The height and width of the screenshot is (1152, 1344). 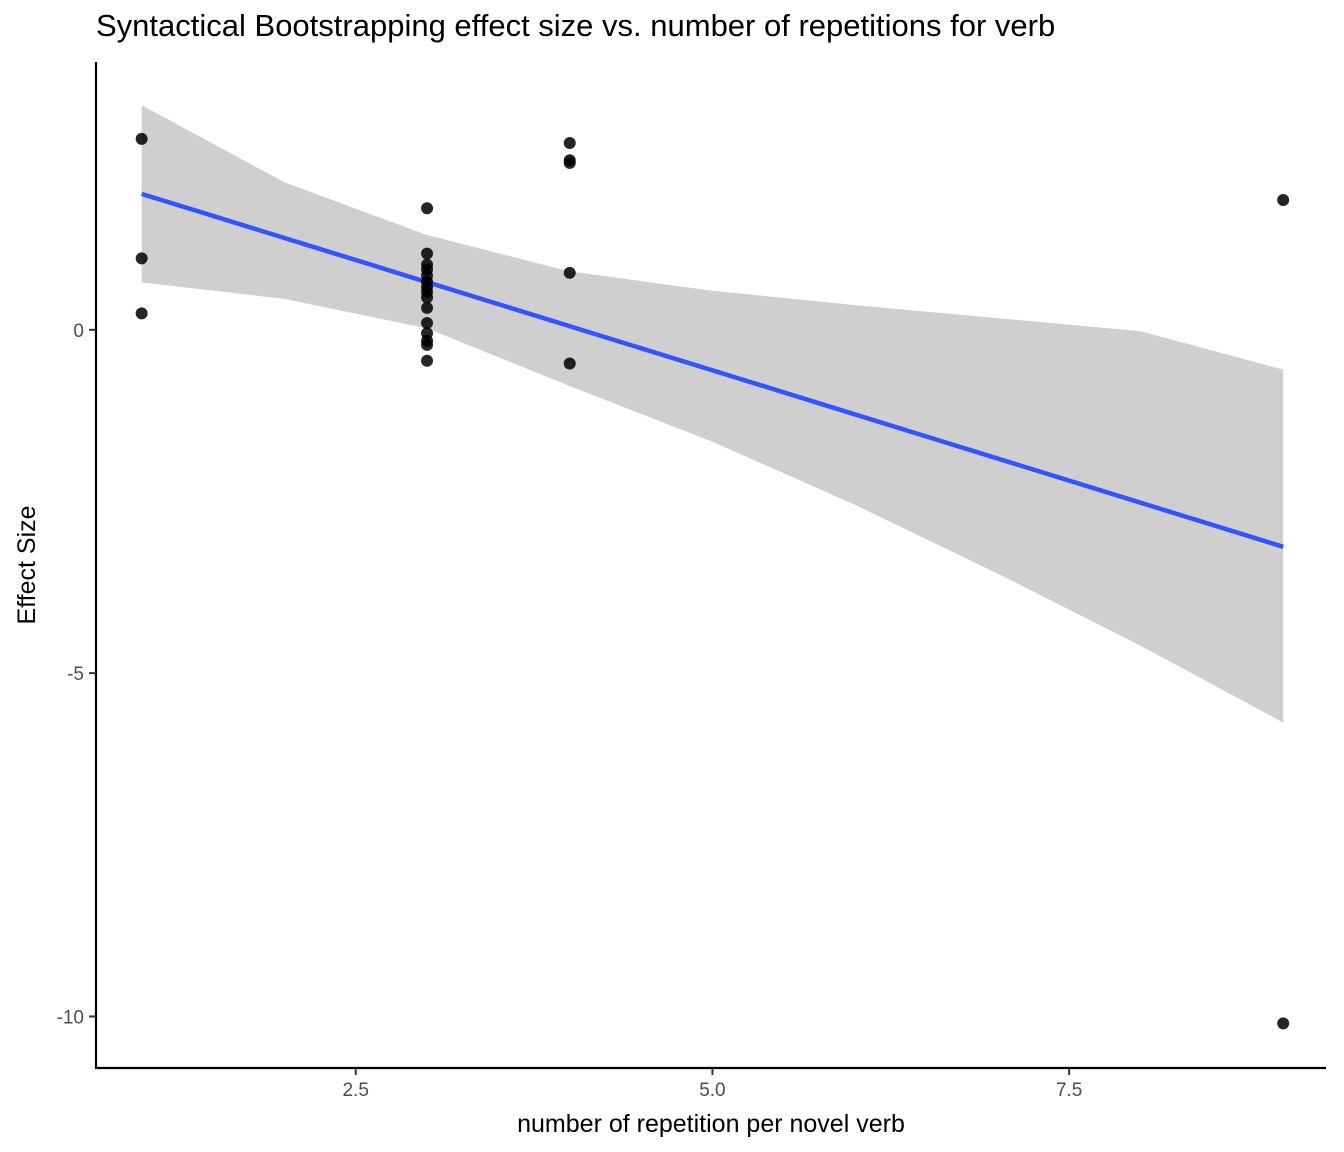 What do you see at coordinates (78, 331) in the screenshot?
I see `y-tick-label: 0` at bounding box center [78, 331].